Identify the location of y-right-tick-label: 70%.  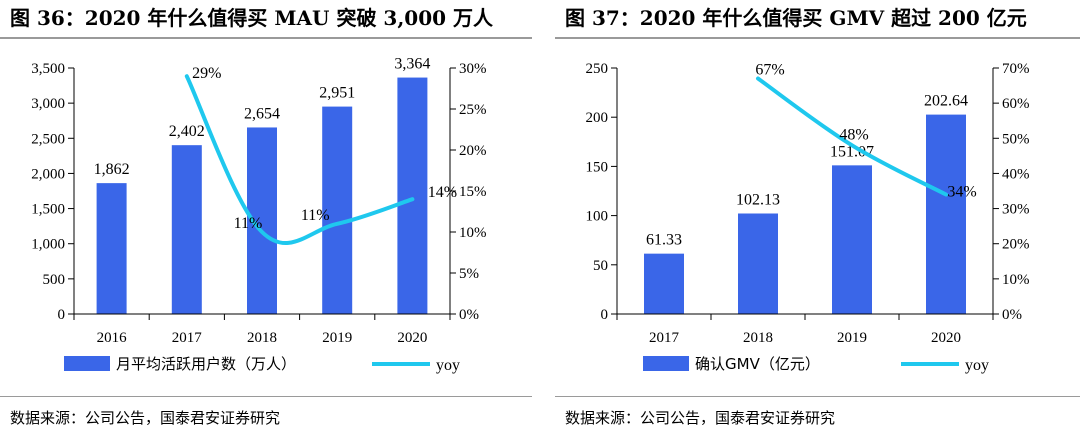
(1016, 69).